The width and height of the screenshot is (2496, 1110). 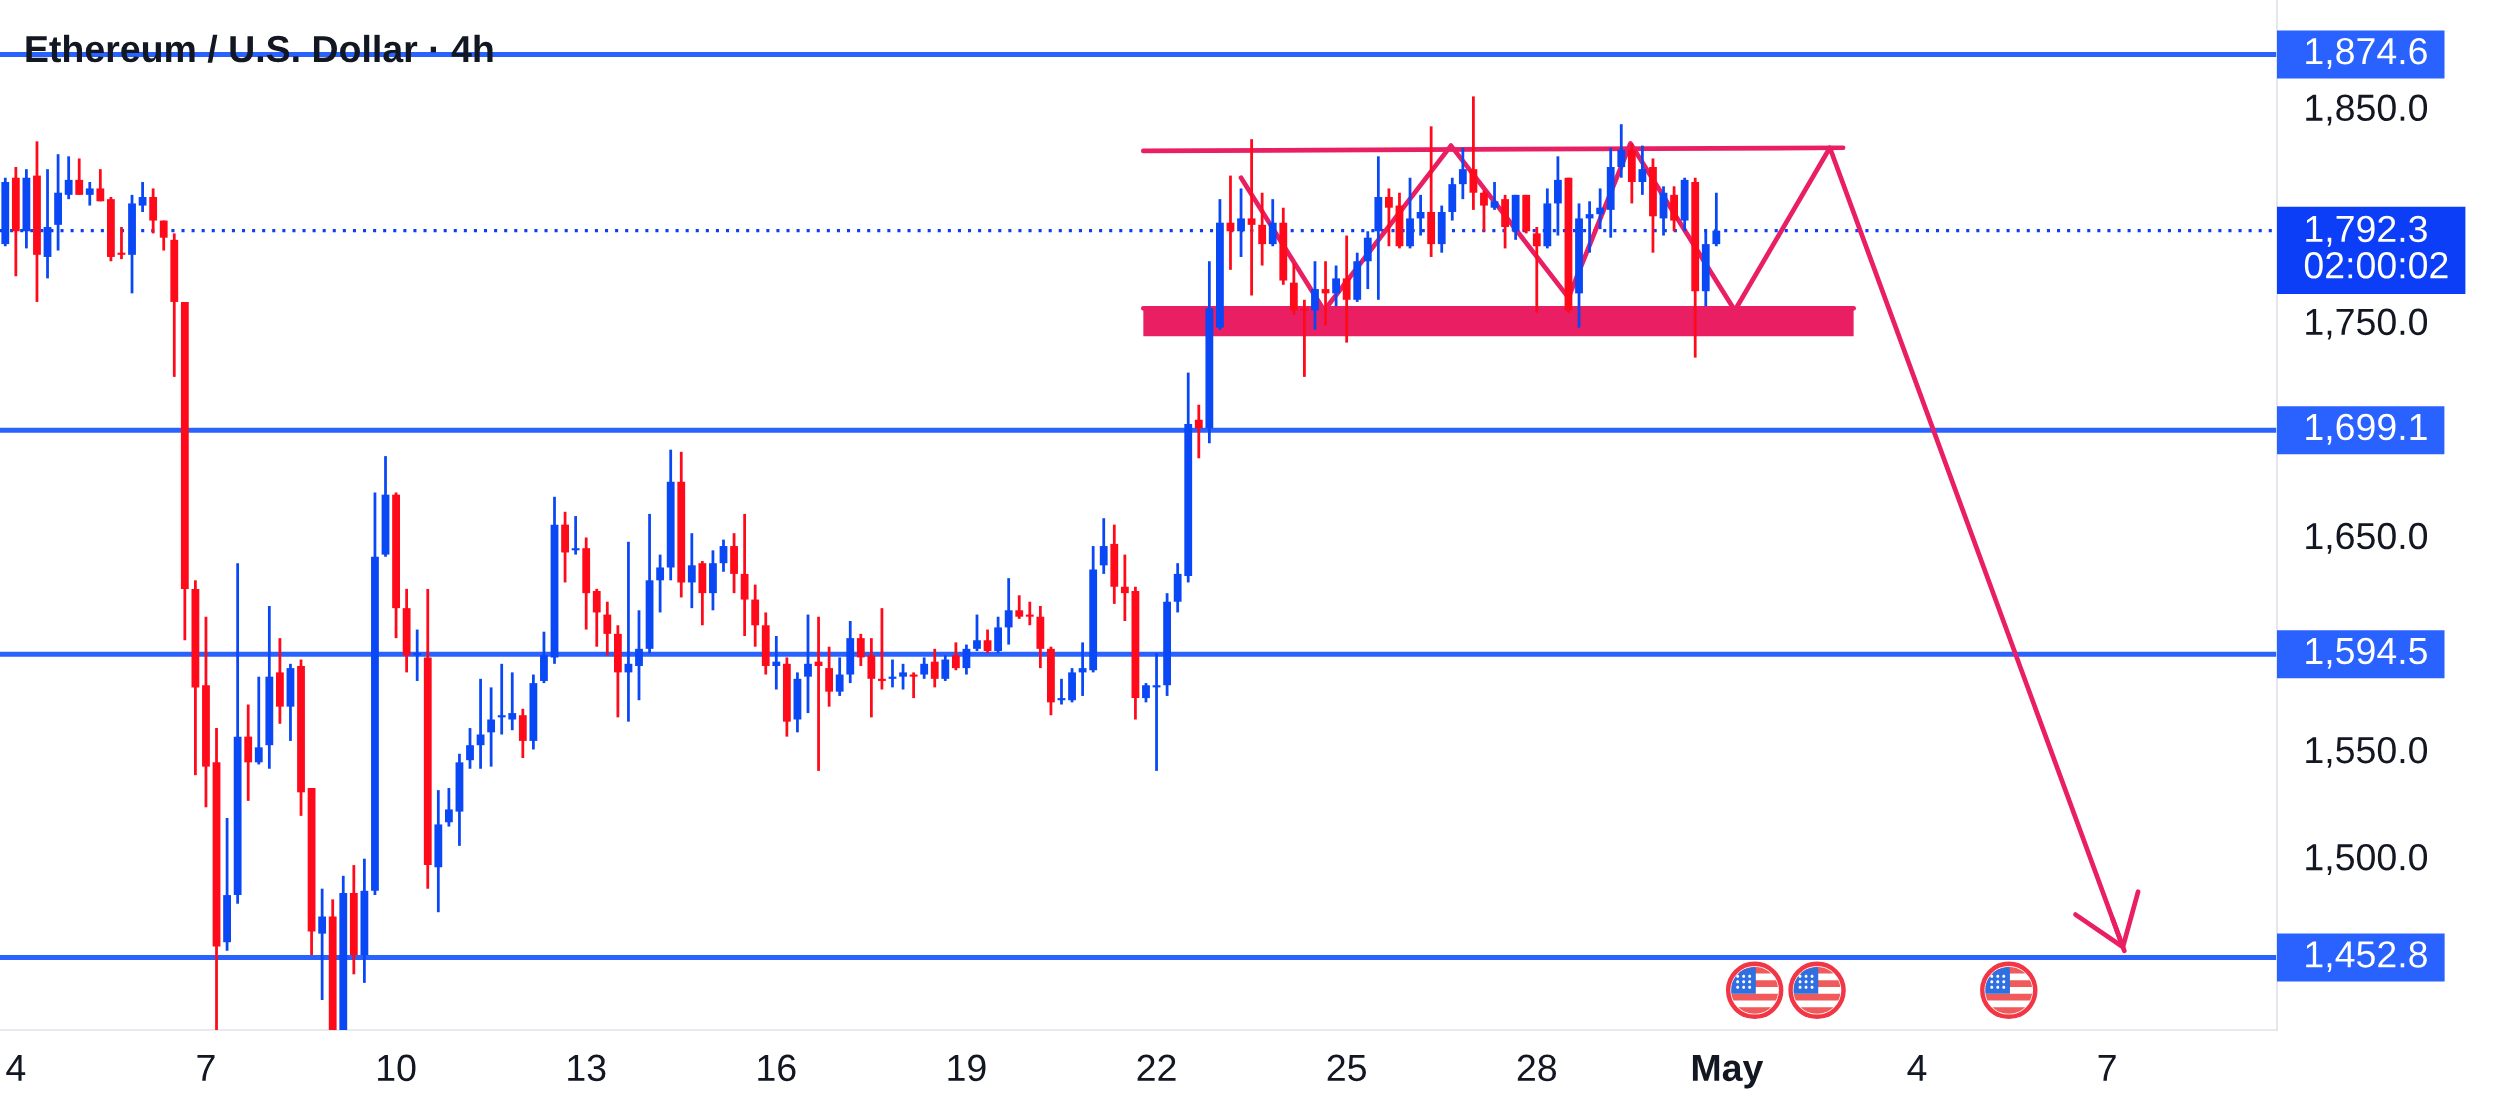 I want to click on y-tick-label: 1,500.0, so click(x=2367, y=859).